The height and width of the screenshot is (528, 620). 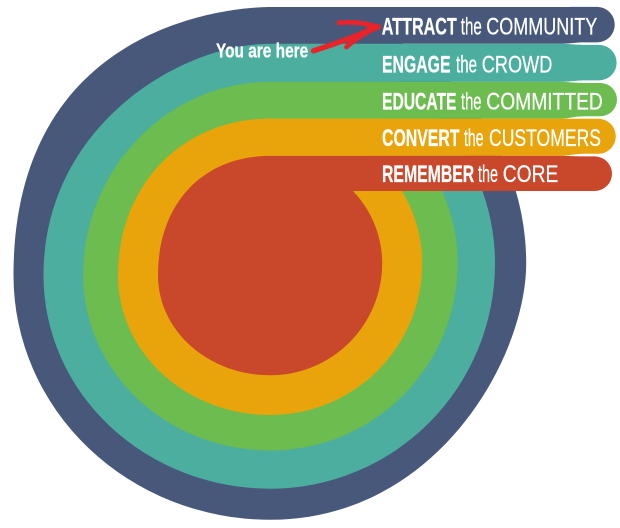 I want to click on svg-text: CUSTOMERS, so click(x=545, y=138).